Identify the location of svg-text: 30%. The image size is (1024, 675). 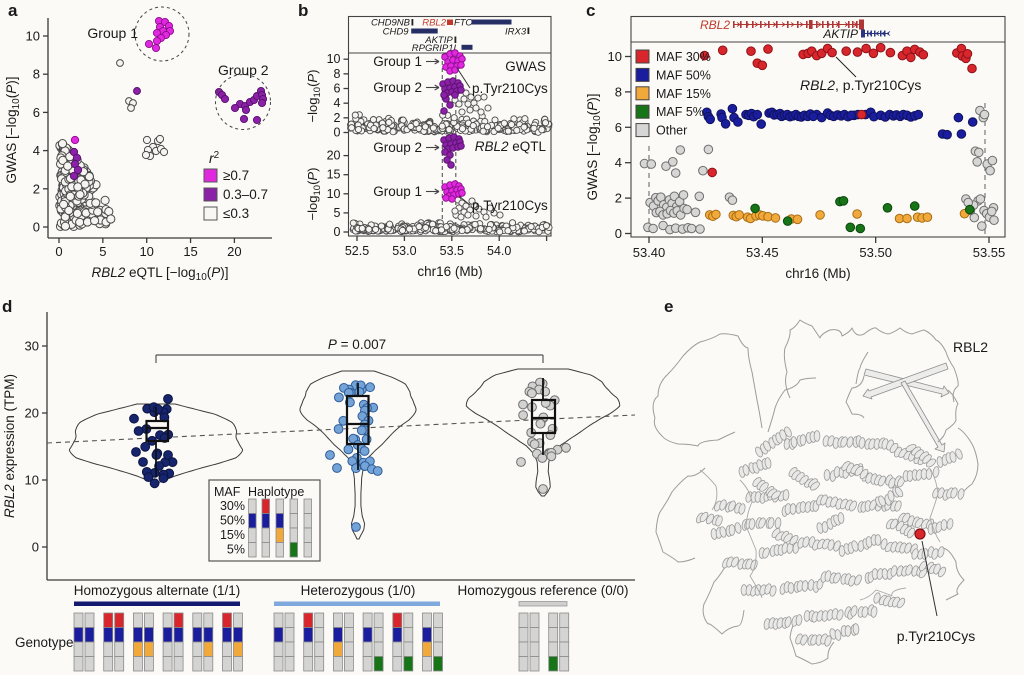
(232, 506).